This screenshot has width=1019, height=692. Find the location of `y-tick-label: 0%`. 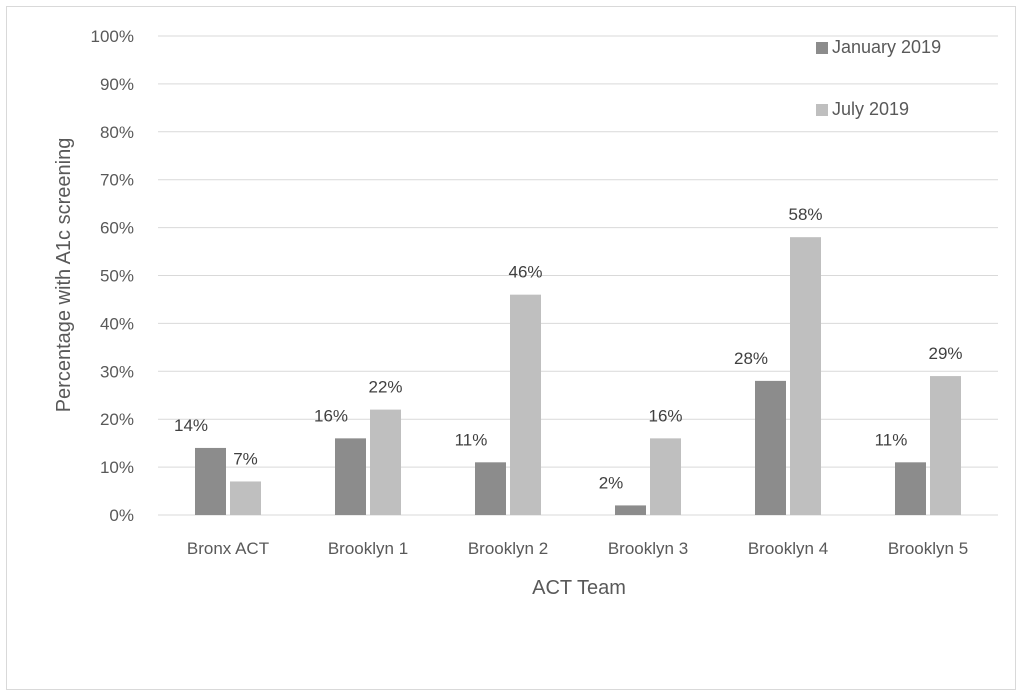

y-tick-label: 0% is located at coordinates (121, 515).